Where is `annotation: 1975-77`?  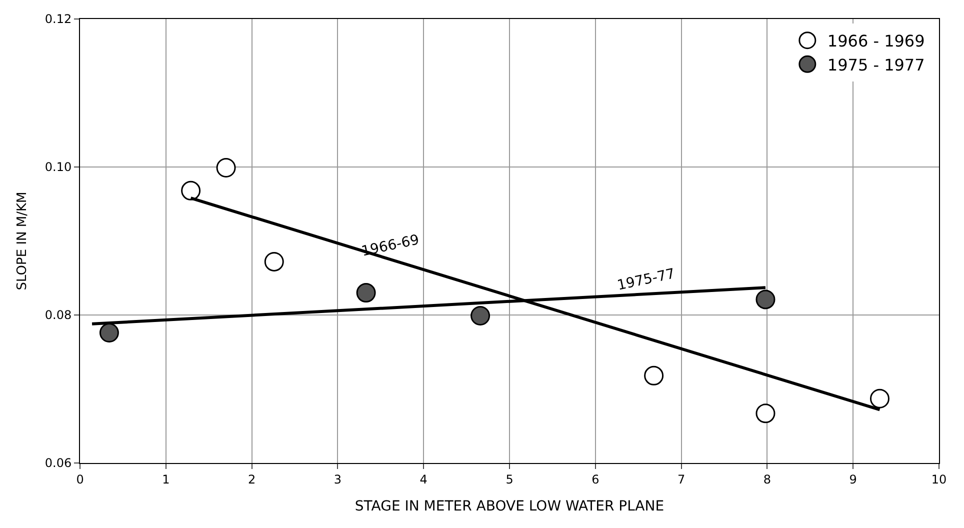
annotation: 1975-77 is located at coordinates (646, 280).